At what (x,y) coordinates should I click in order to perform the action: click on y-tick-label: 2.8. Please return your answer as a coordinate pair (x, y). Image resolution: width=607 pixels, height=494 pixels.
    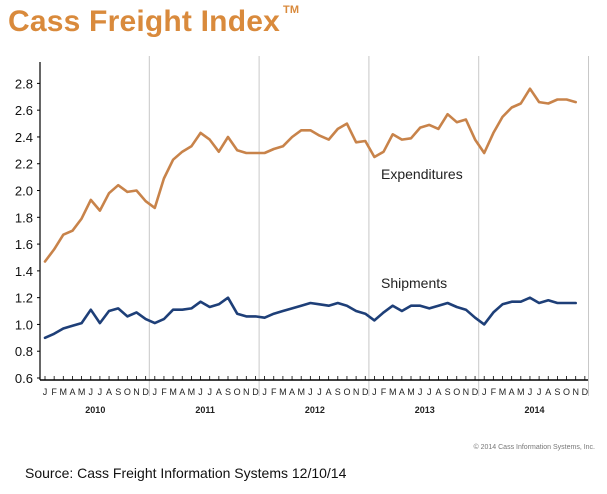
    Looking at the image, I should click on (24, 83).